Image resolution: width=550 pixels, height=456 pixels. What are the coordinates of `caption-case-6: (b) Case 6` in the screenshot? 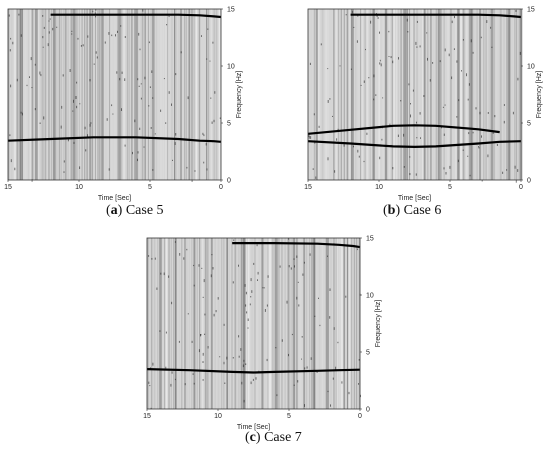 It's located at (412, 210).